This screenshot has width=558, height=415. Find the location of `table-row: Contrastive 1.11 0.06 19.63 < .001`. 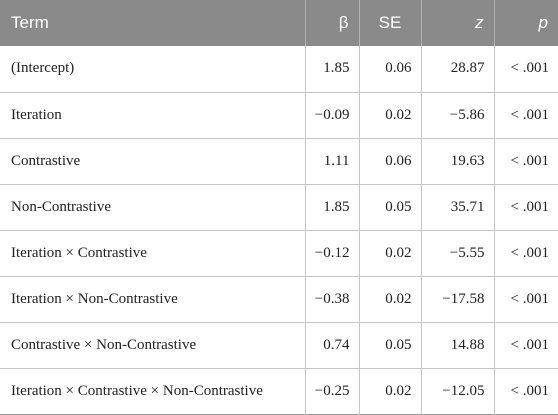

table-row: Contrastive 1.11 0.06 19.63 < .001 is located at coordinates (279, 160).